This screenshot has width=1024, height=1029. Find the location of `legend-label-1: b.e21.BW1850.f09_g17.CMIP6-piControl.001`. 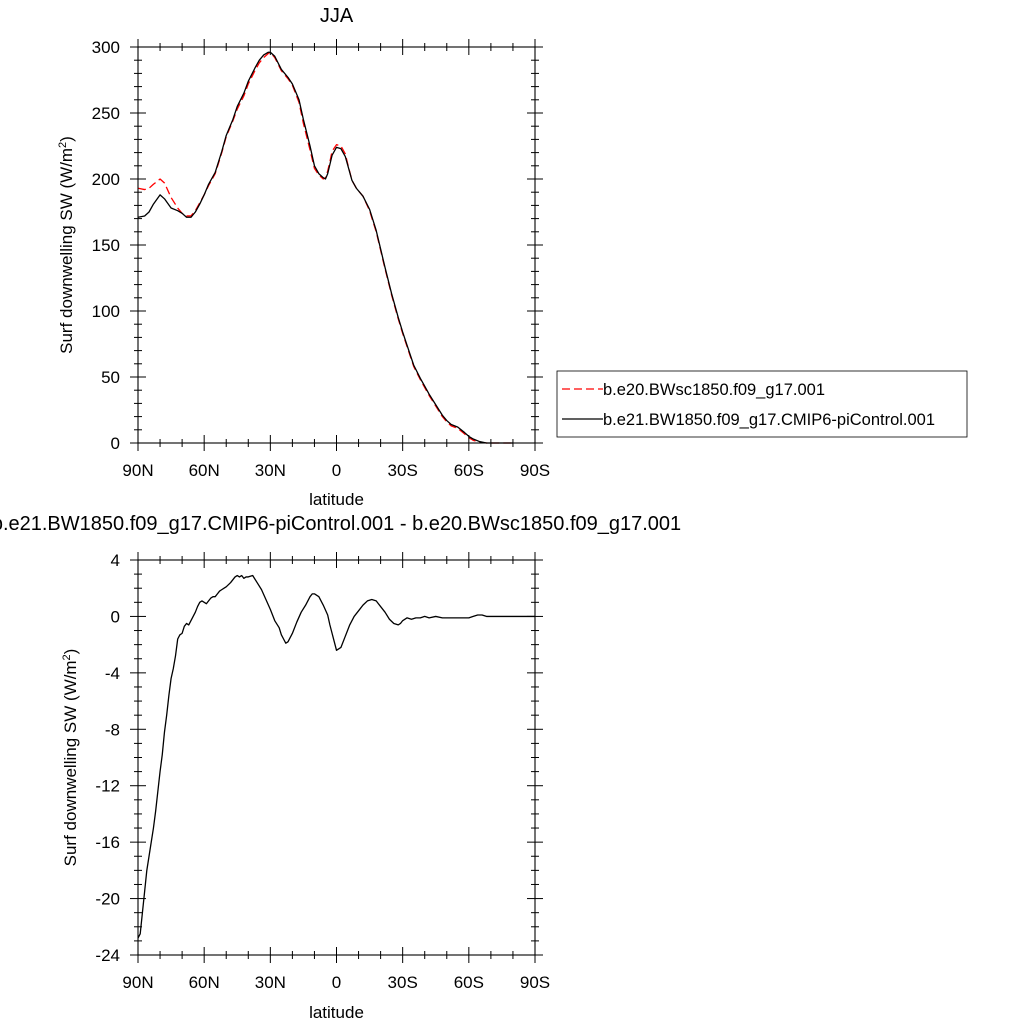

legend-label-1: b.e21.BW1850.f09_g17.CMIP6-piControl.001 is located at coordinates (769, 420).